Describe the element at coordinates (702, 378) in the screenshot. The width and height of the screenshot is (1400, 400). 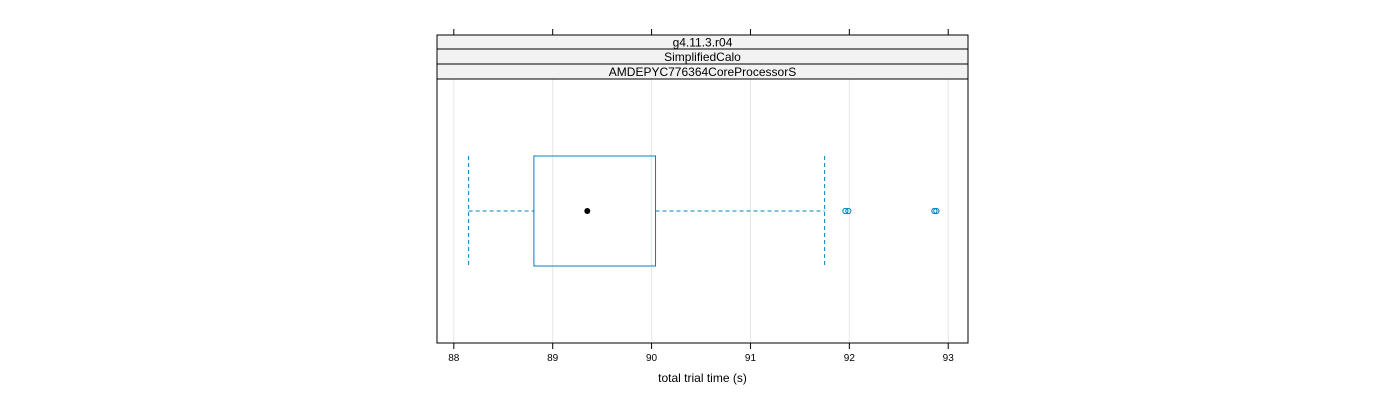
I see `x-axis-title: total trial time (s)` at that location.